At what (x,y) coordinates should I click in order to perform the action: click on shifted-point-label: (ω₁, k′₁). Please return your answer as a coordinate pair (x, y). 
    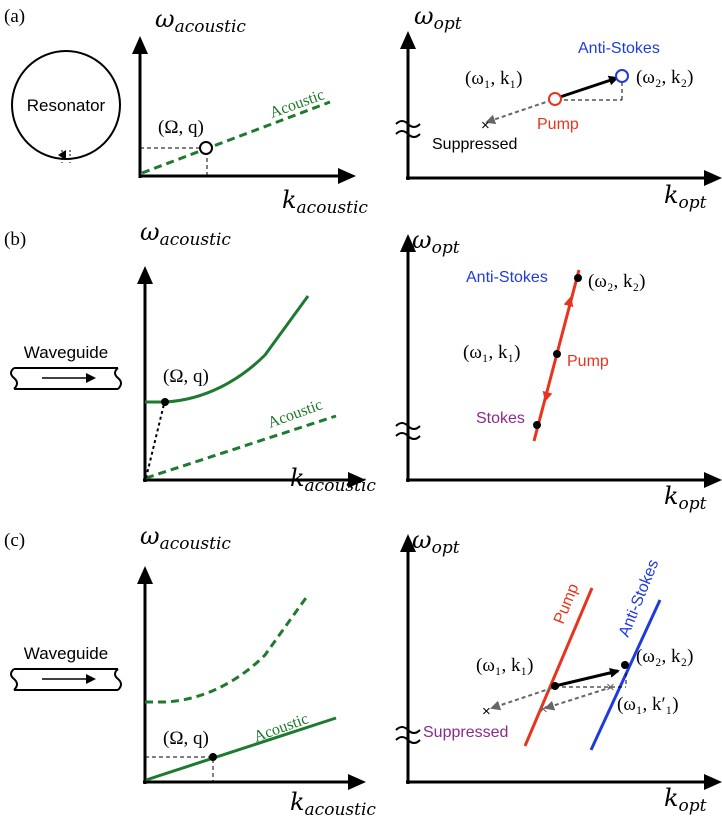
    Looking at the image, I should click on (648, 704).